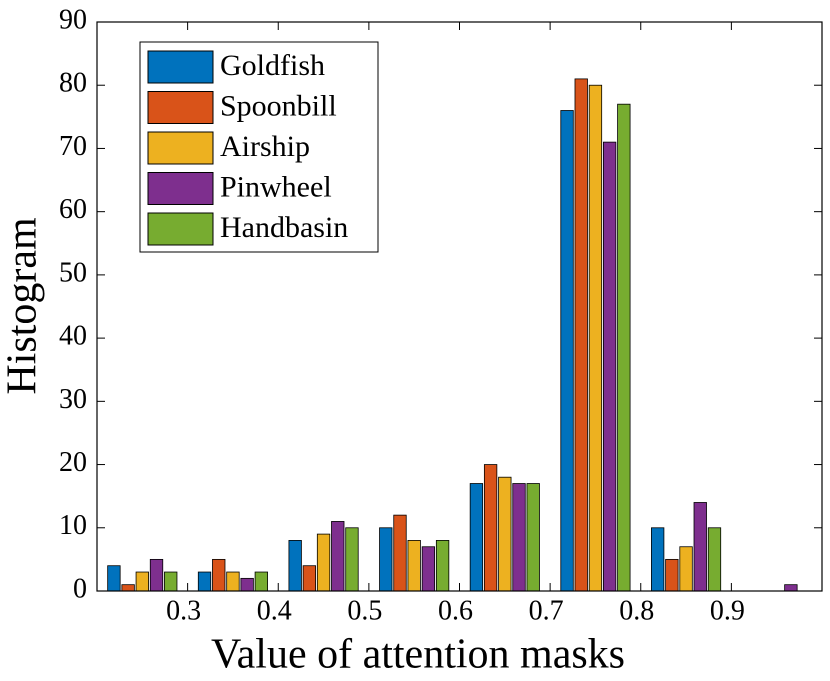  I want to click on x-tick-label: 0.5, so click(364, 610).